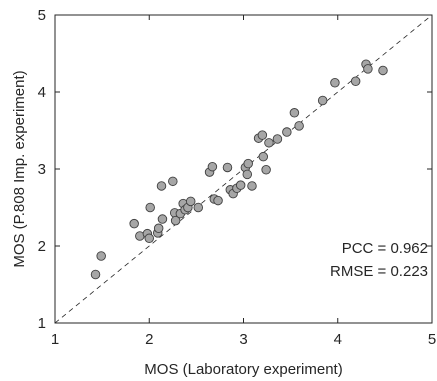 The image size is (437, 381). What do you see at coordinates (19, 168) in the screenshot?
I see `y-axis-label: MOS (P.808 Imp. experiment)` at bounding box center [19, 168].